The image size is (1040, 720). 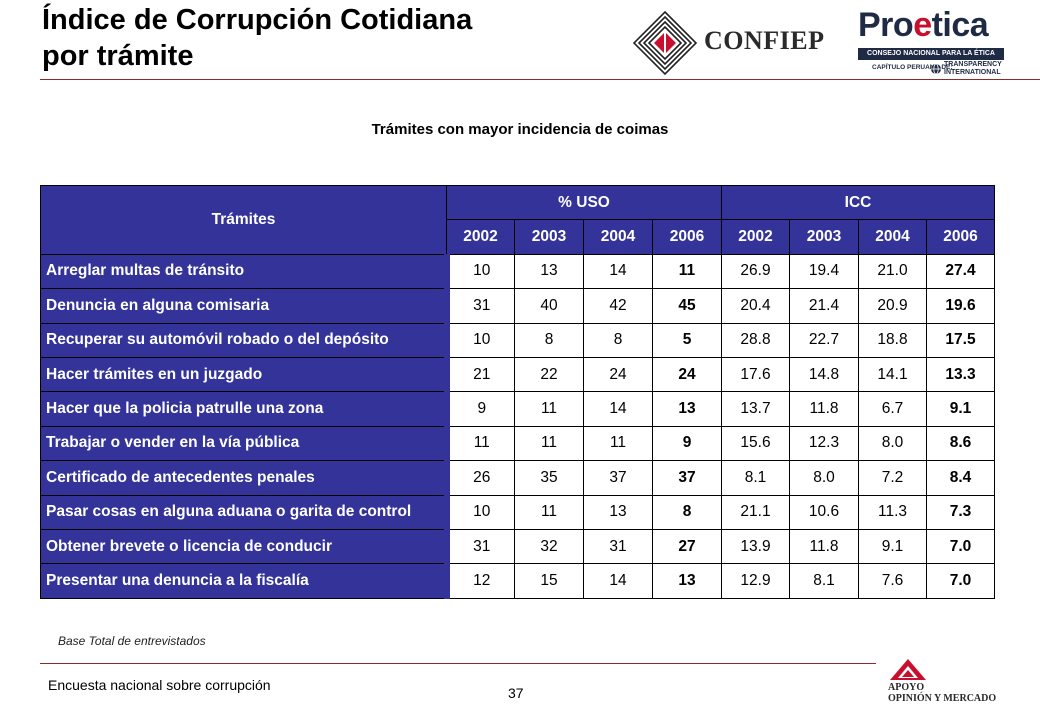 I want to click on confiep-wordmark: CONFIEP, so click(x=764, y=40).